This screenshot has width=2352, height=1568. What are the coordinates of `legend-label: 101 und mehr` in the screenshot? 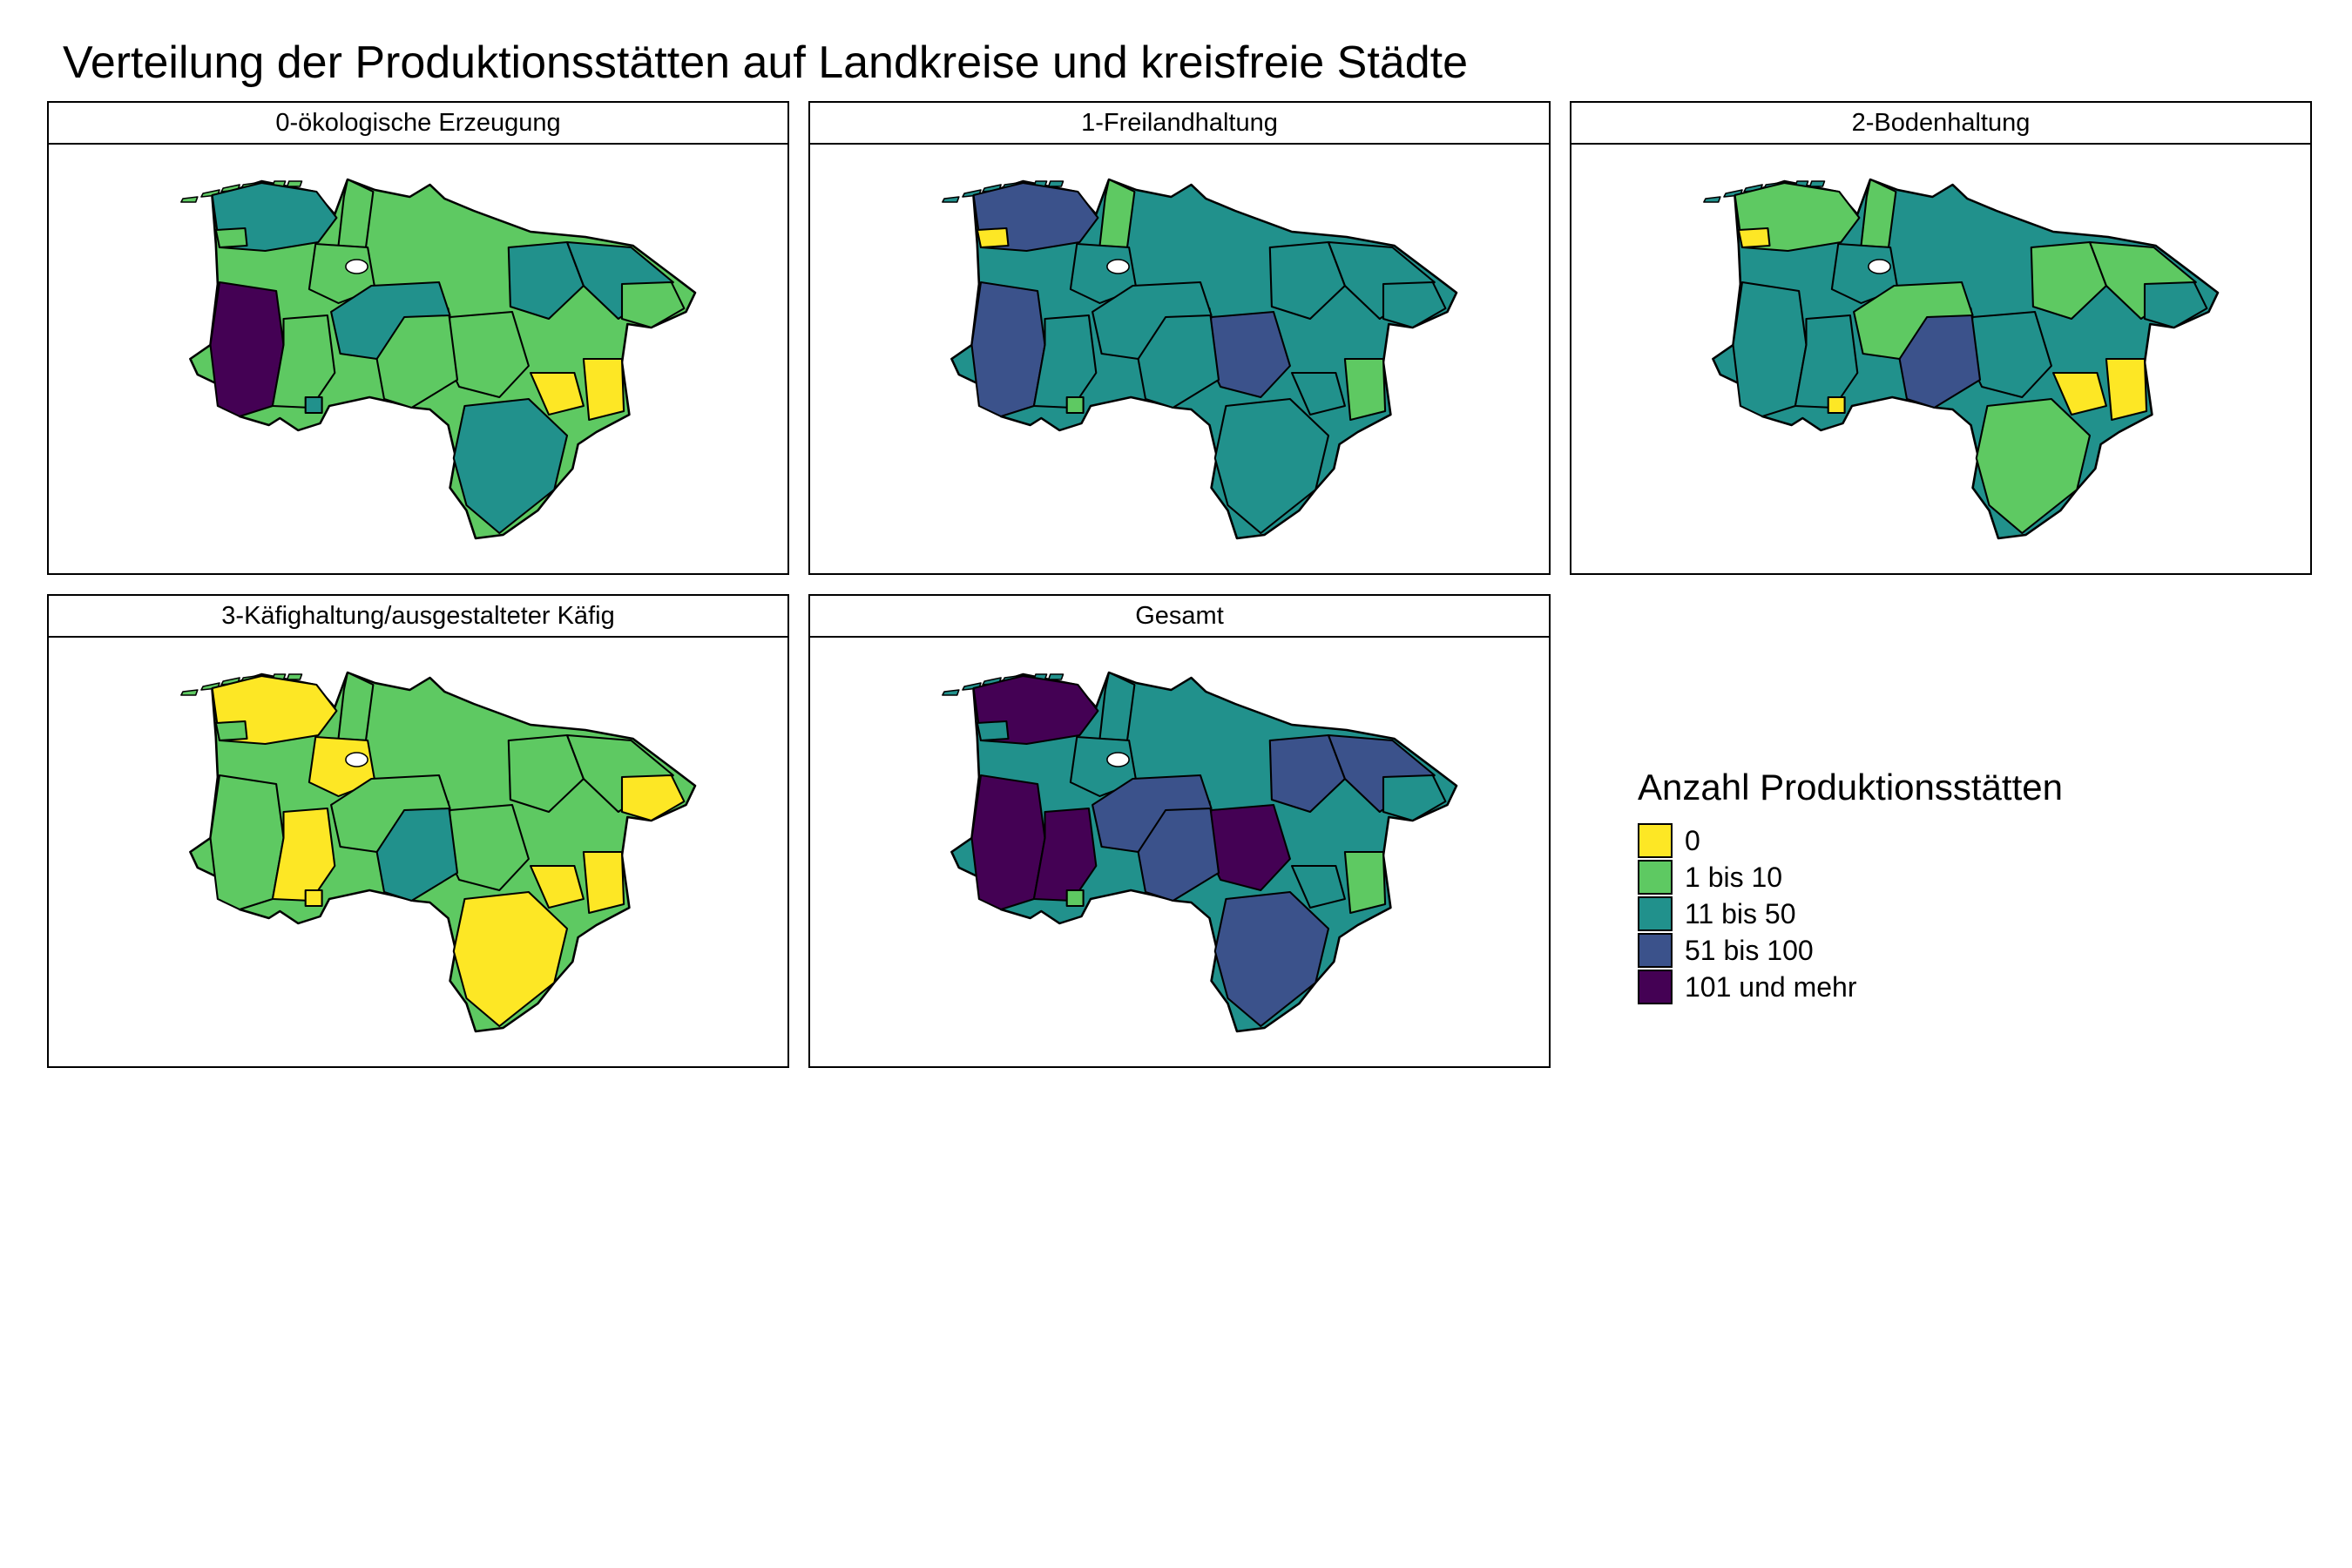 It's located at (1771, 986).